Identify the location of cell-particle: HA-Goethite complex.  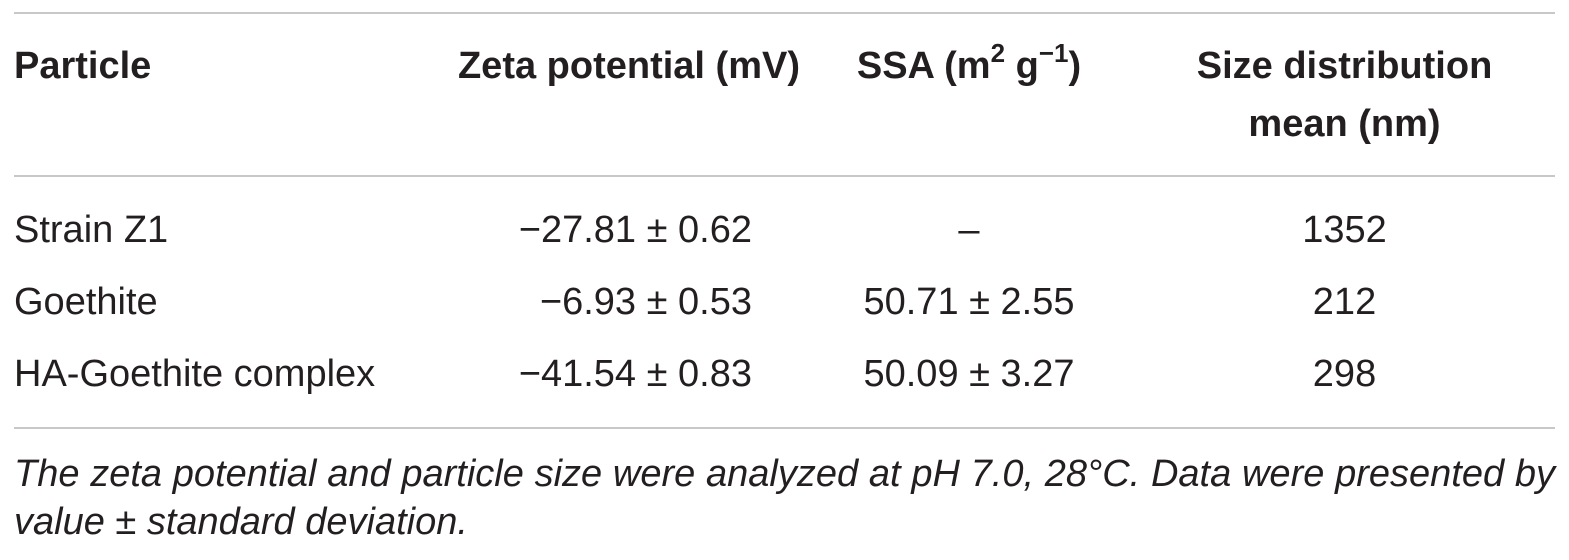
(195, 374).